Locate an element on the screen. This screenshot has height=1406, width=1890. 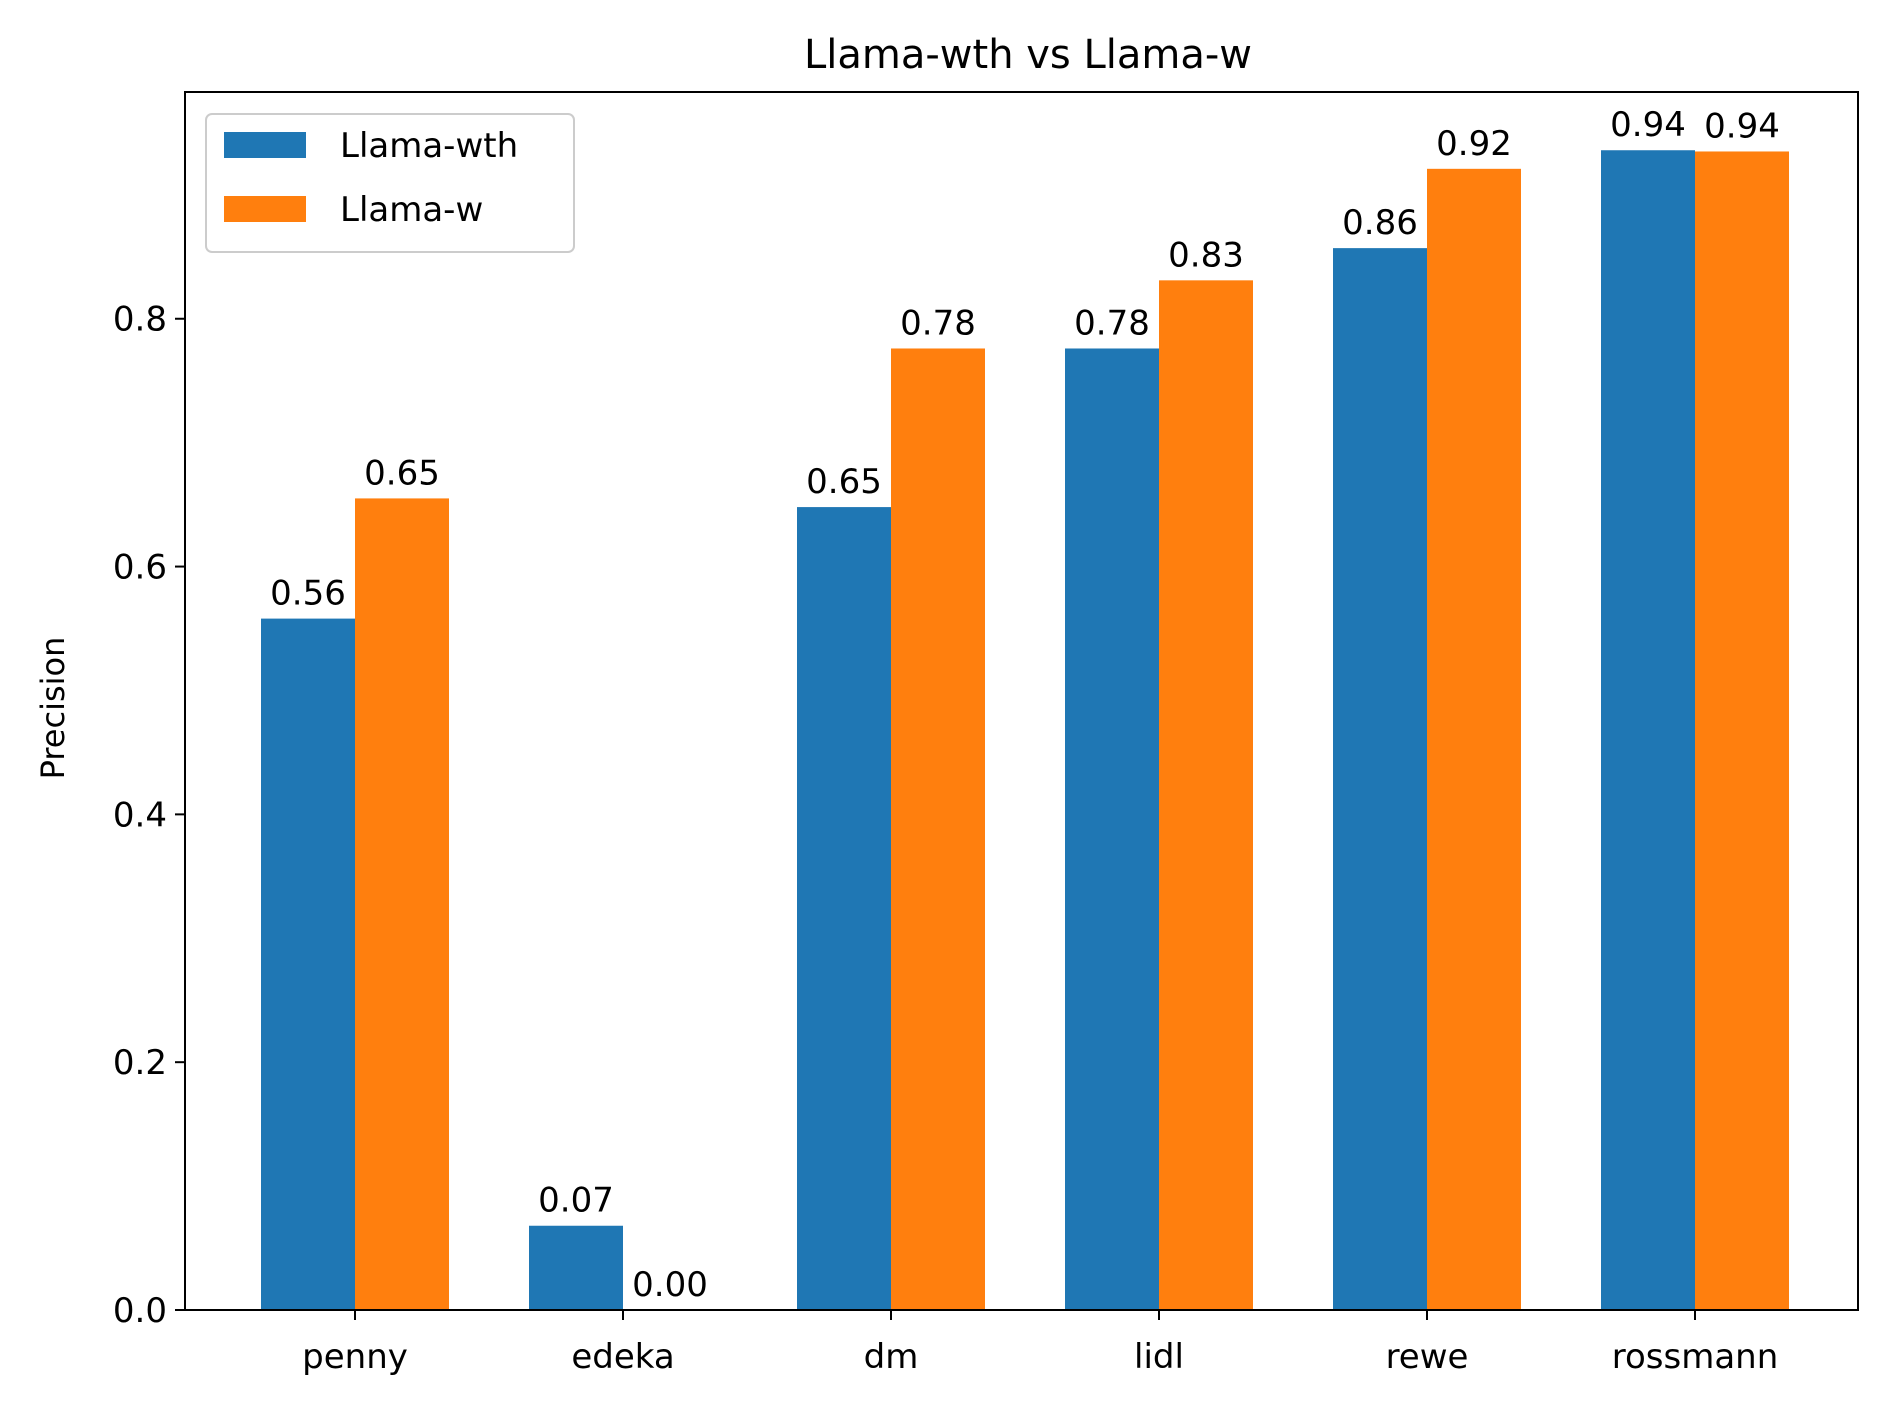
legend-swatch-llama-w is located at coordinates (265, 209).